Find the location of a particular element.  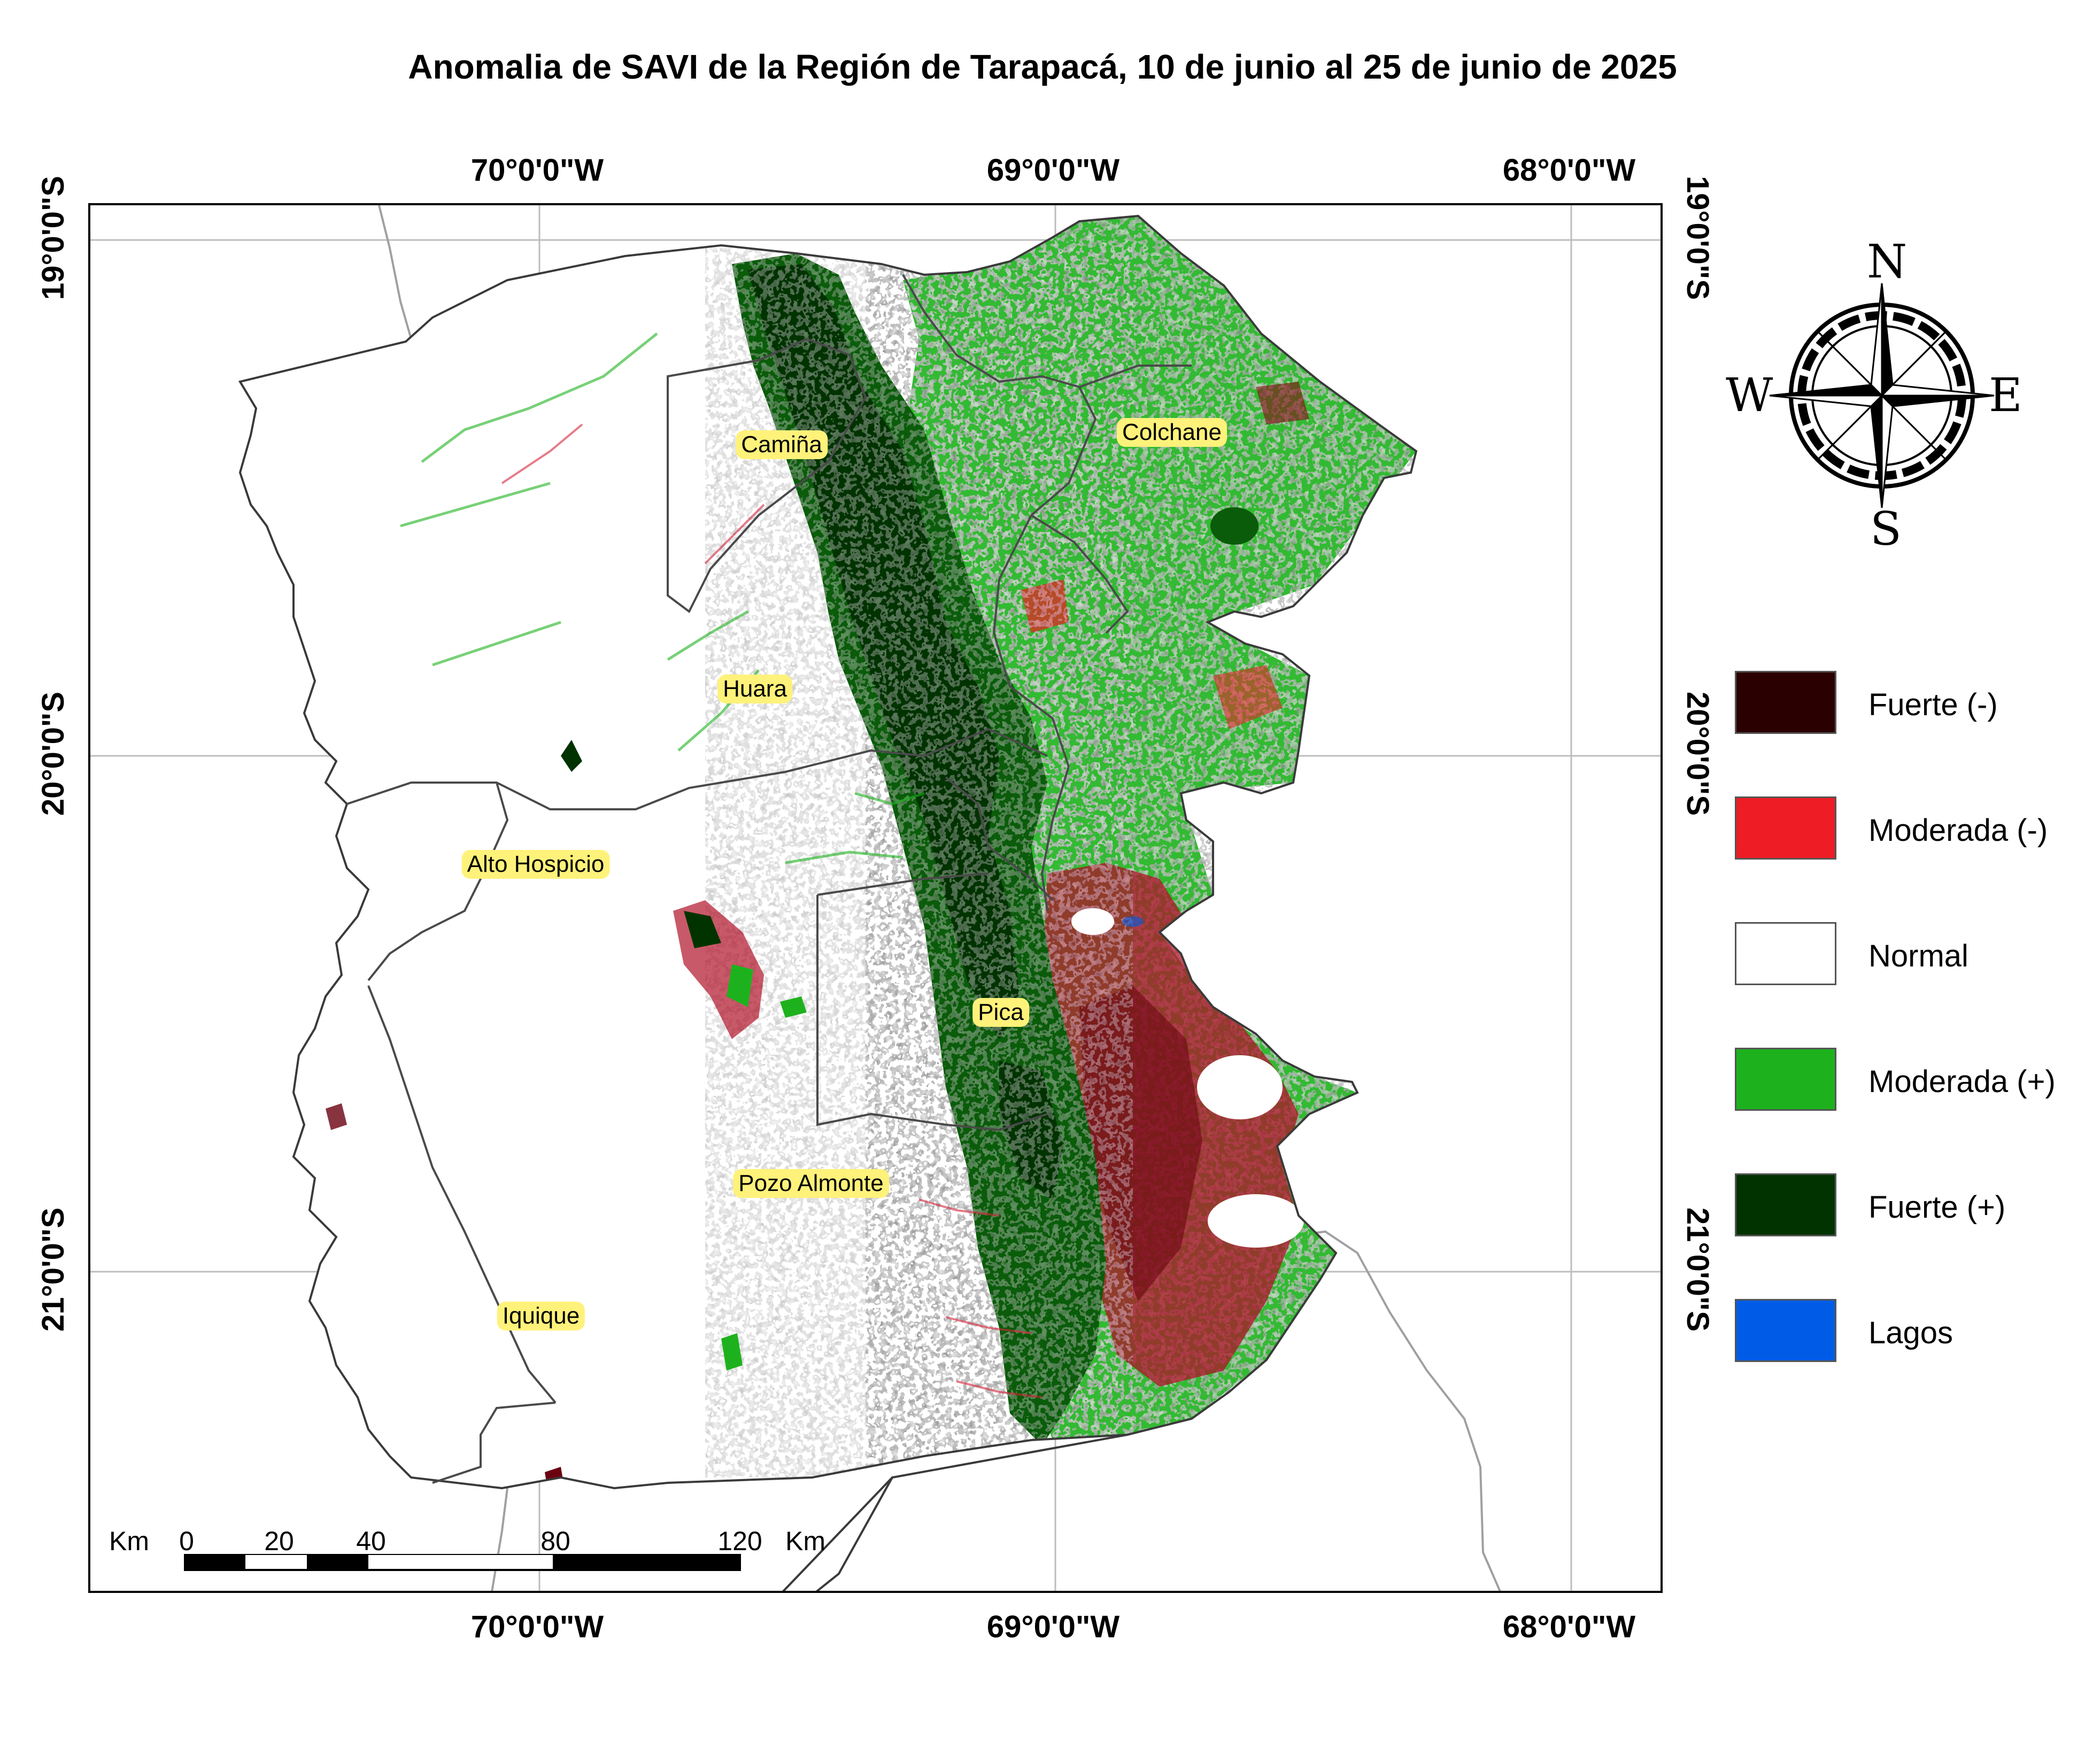

place-label-alto-hospicio: Alto Hospicio is located at coordinates (535, 864).